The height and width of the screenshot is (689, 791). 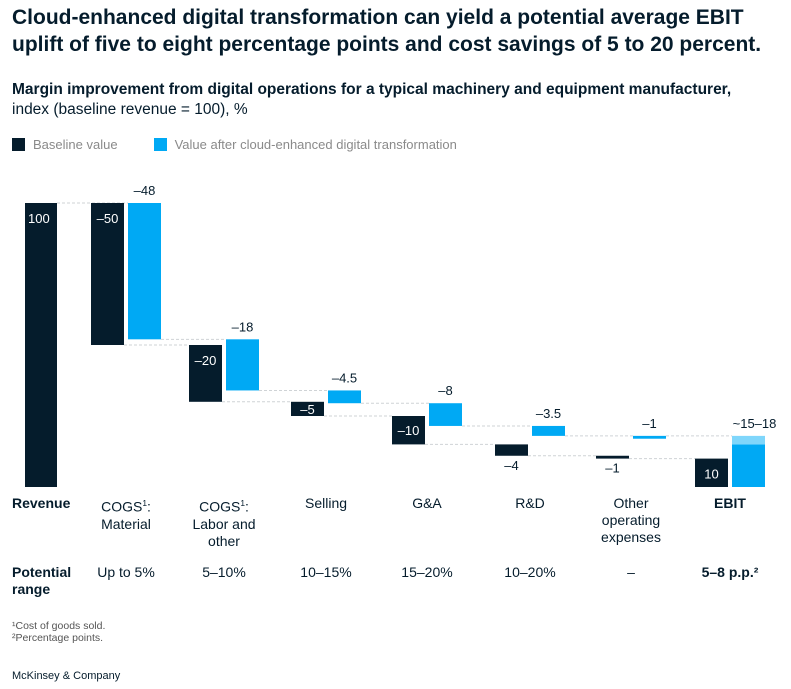 I want to click on footnote-2: ²Percentage points., so click(x=58, y=638).